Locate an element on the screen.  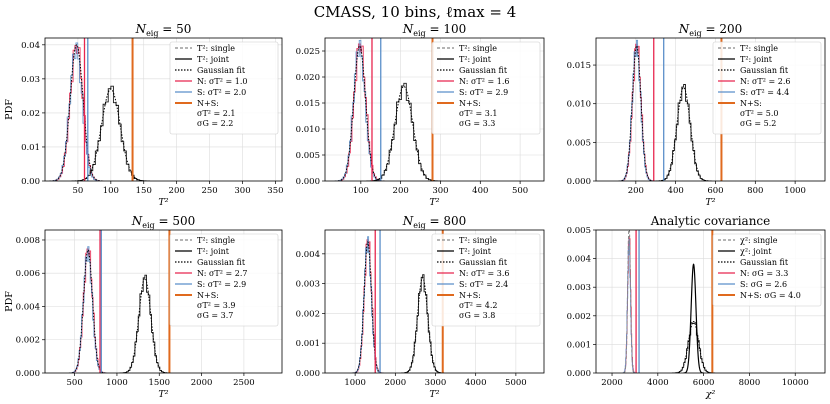
legend-label: S: σG = 2.6 is located at coordinates (763, 284).